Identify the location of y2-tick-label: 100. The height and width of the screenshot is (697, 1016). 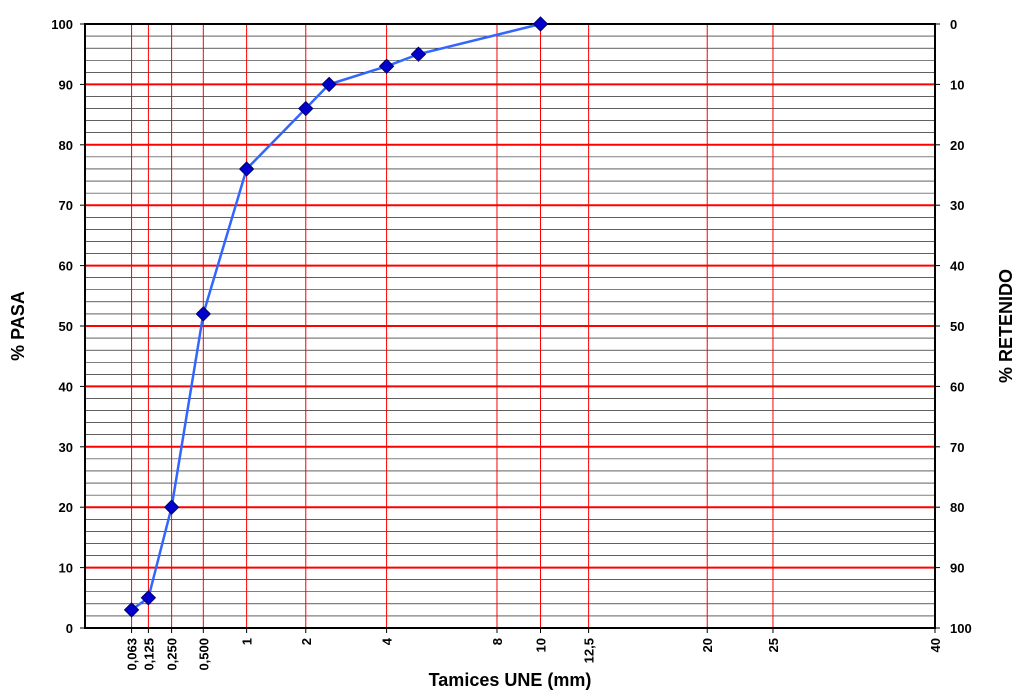
(961, 628).